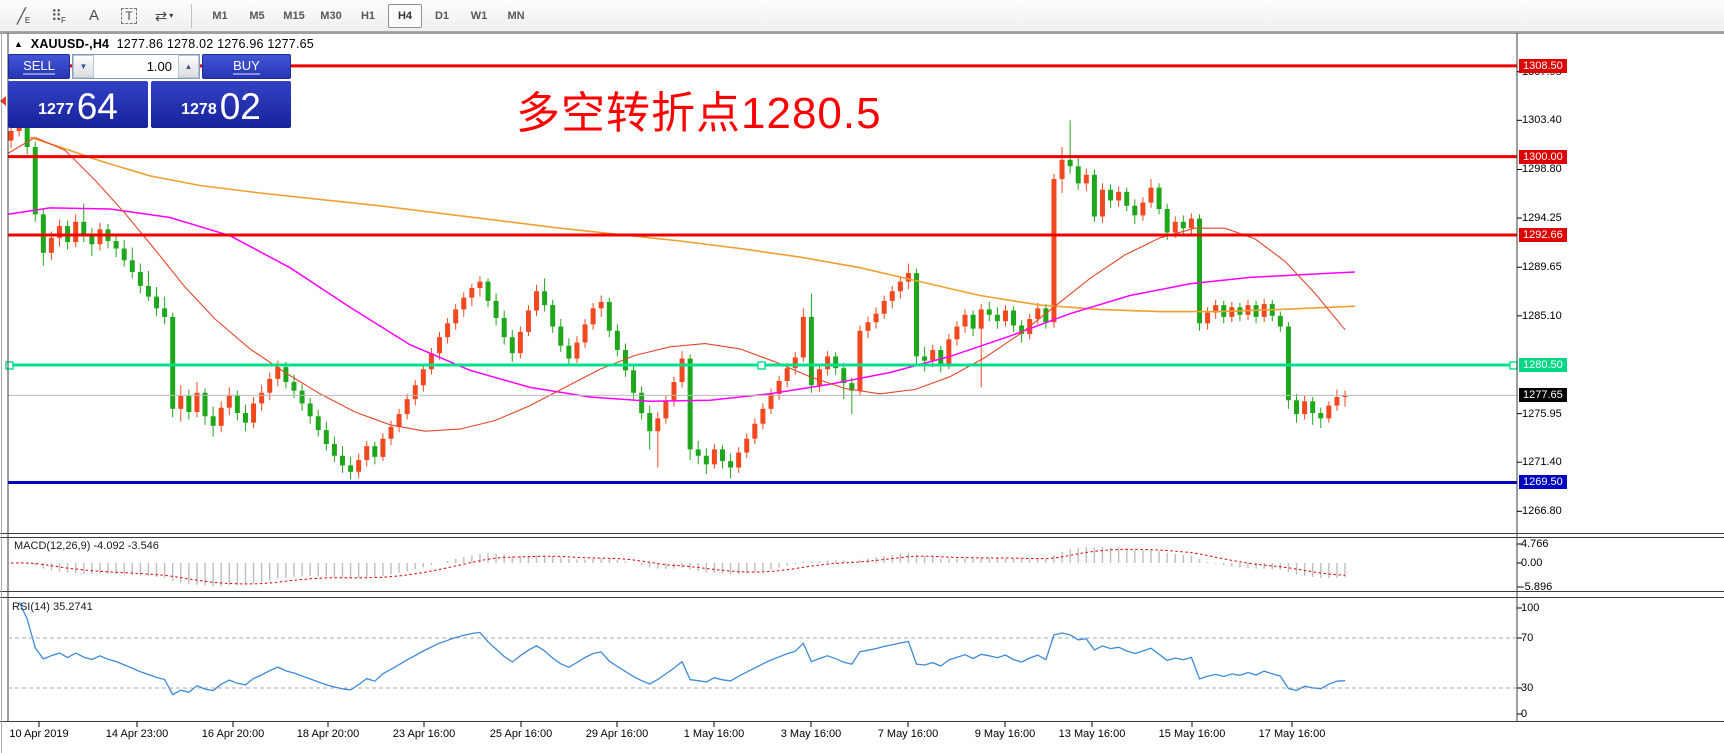 This screenshot has width=1724, height=753. What do you see at coordinates (86, 546) in the screenshot?
I see `macd-label: MACD(12,26,9) -4.092 -3.546` at bounding box center [86, 546].